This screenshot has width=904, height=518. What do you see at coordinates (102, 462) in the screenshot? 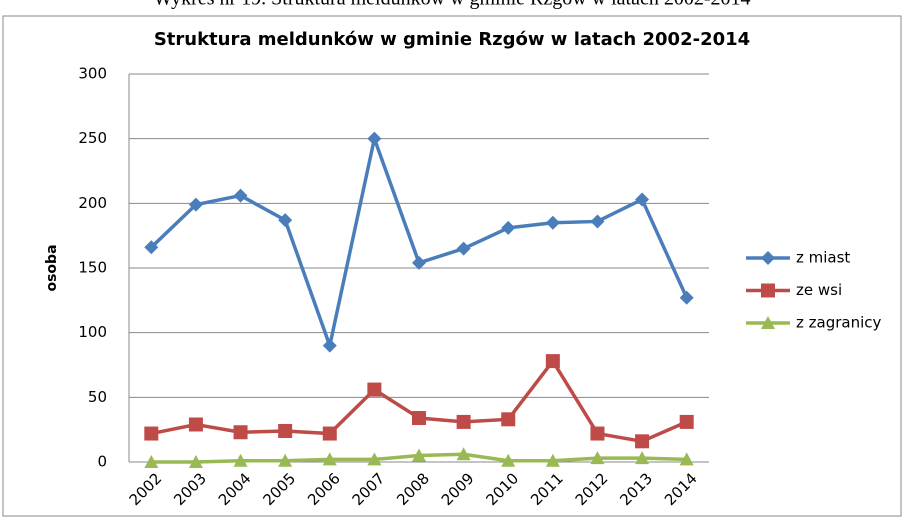
I see `y-tick-label: 0` at bounding box center [102, 462].